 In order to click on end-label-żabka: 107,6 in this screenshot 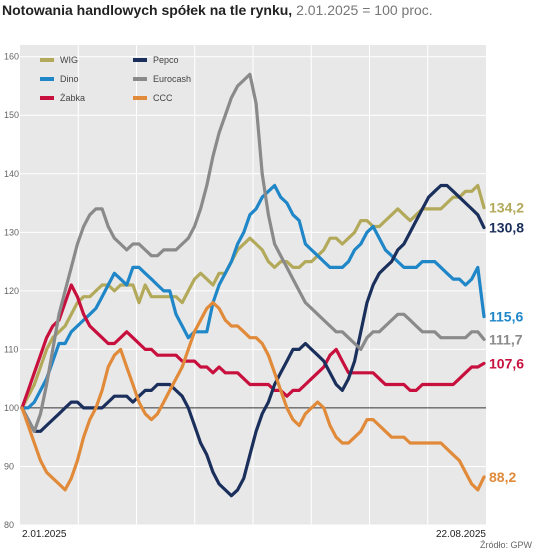, I will do `click(506, 363)`.